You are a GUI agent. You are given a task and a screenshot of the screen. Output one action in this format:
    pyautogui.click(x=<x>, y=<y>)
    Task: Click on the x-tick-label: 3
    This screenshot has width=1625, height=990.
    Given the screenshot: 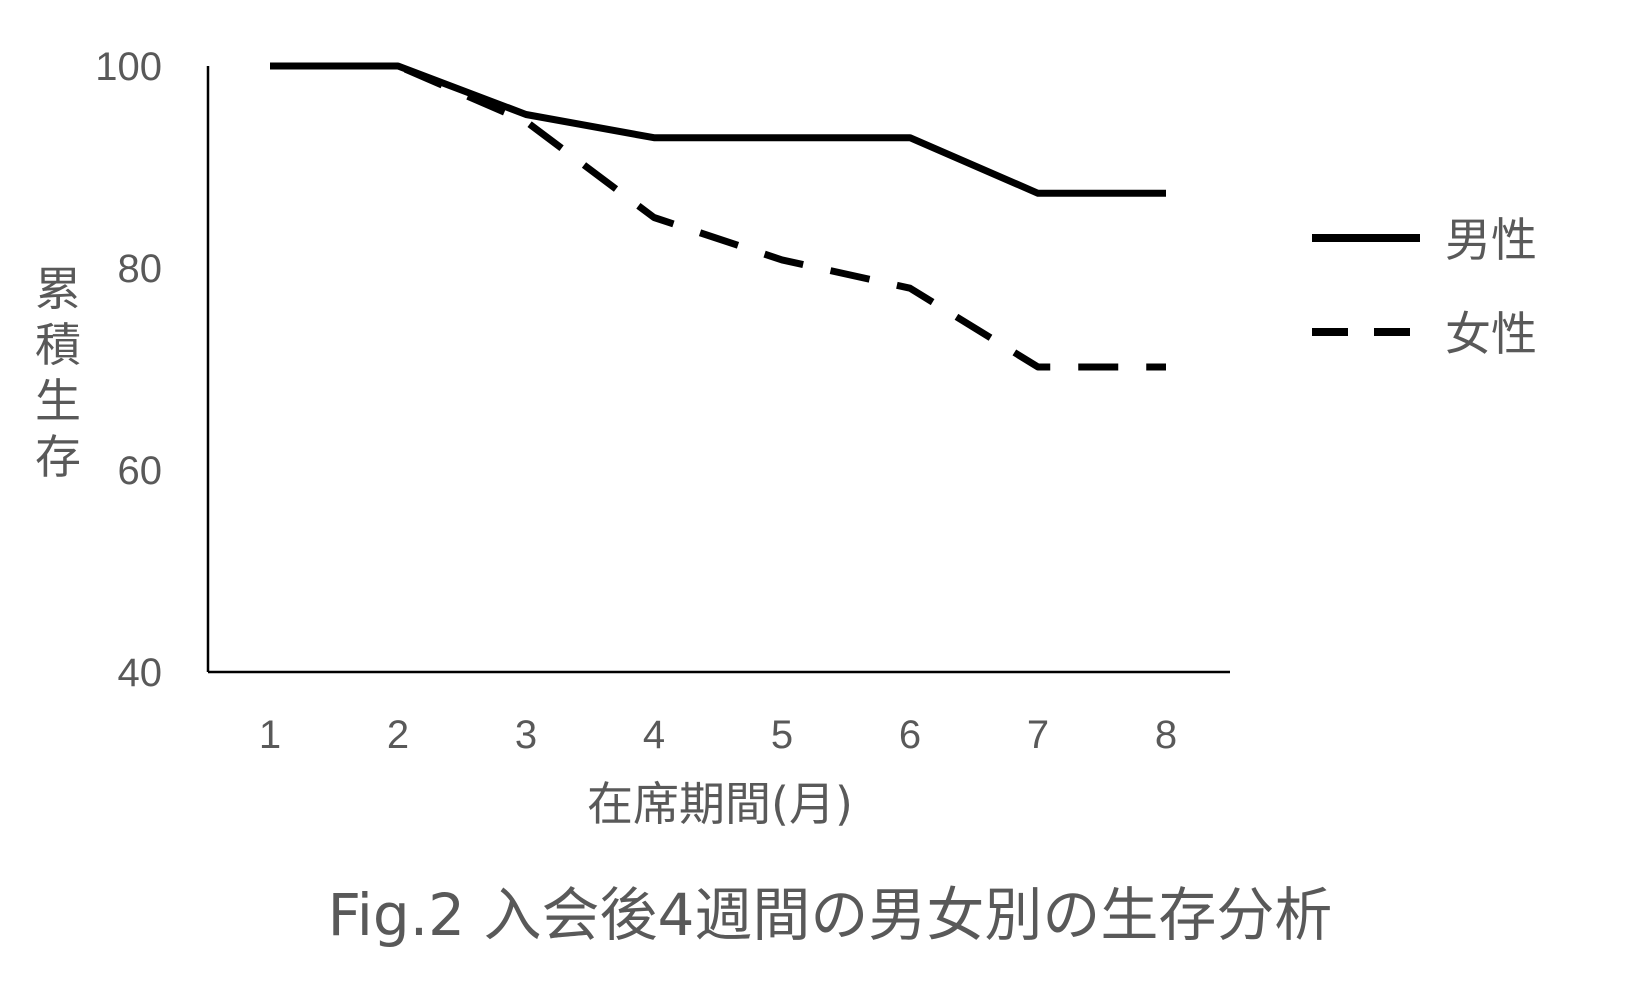 What is the action you would take?
    pyautogui.click(x=526, y=735)
    